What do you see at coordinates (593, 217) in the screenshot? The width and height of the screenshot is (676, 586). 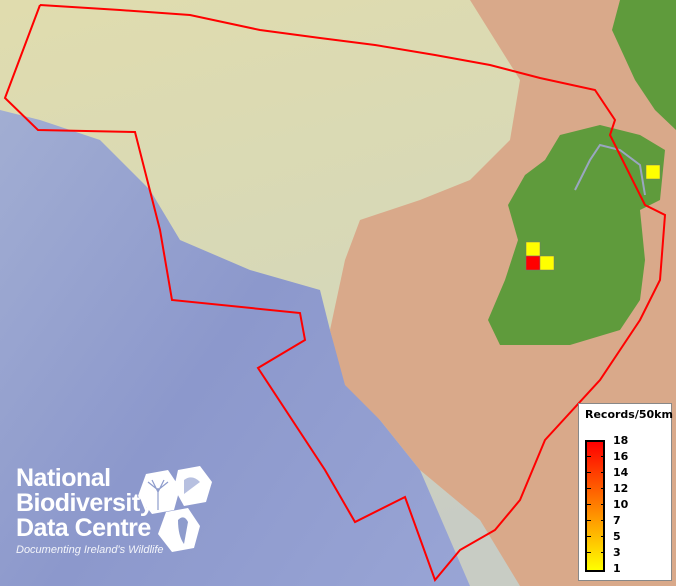 I see `record-squares` at bounding box center [593, 217].